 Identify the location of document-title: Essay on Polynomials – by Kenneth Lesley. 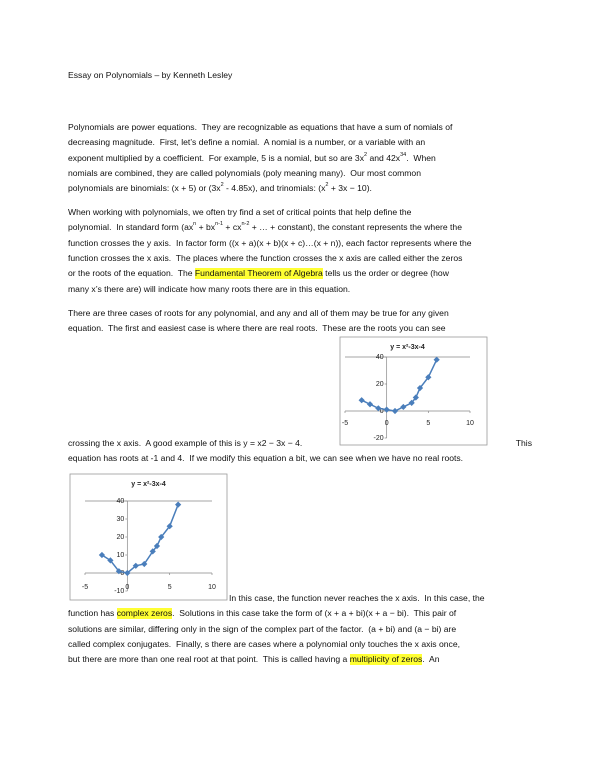
(150, 75).